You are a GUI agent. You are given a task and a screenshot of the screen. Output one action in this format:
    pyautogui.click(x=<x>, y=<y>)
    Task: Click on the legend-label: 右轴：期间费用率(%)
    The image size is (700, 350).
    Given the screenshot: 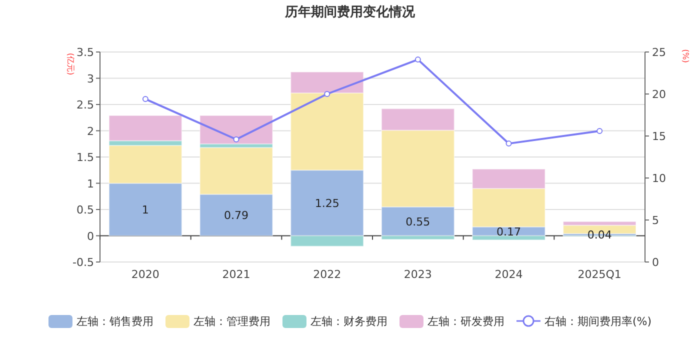 What is the action you would take?
    pyautogui.click(x=598, y=321)
    